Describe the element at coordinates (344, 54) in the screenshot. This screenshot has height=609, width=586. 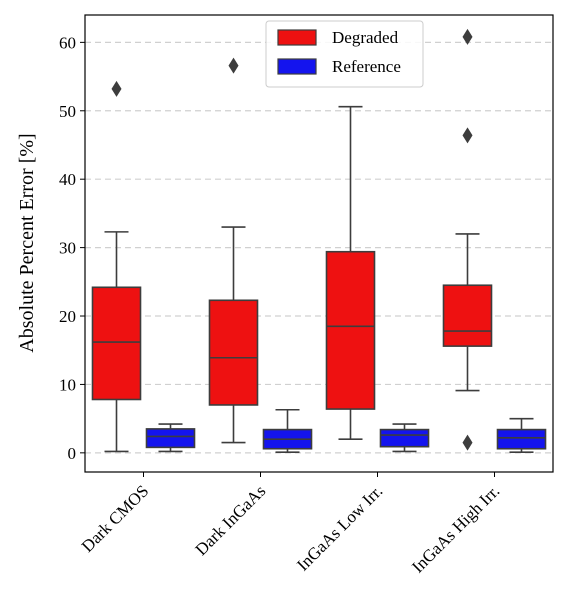
I see `legend: Degraded Reference` at that location.